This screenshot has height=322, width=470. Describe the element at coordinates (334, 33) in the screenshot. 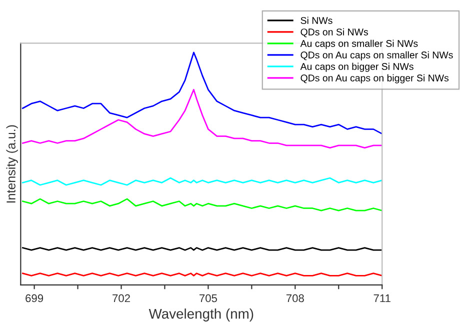

I see `legend-label: QDs on Si NWs` at that location.